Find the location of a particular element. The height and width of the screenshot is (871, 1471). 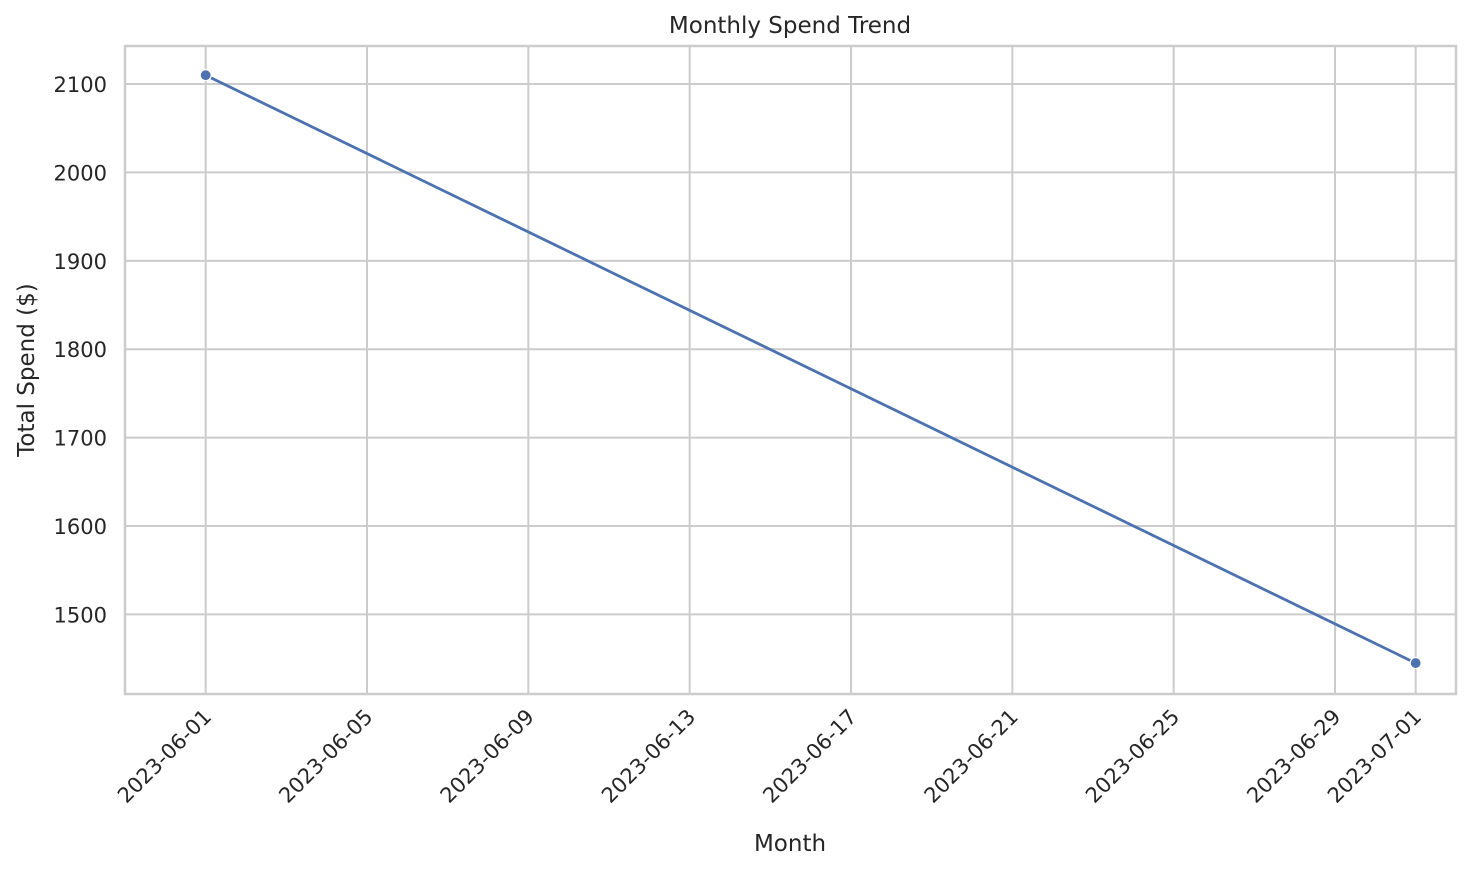

x-tick-label: 2023-06-01 is located at coordinates (164, 756).